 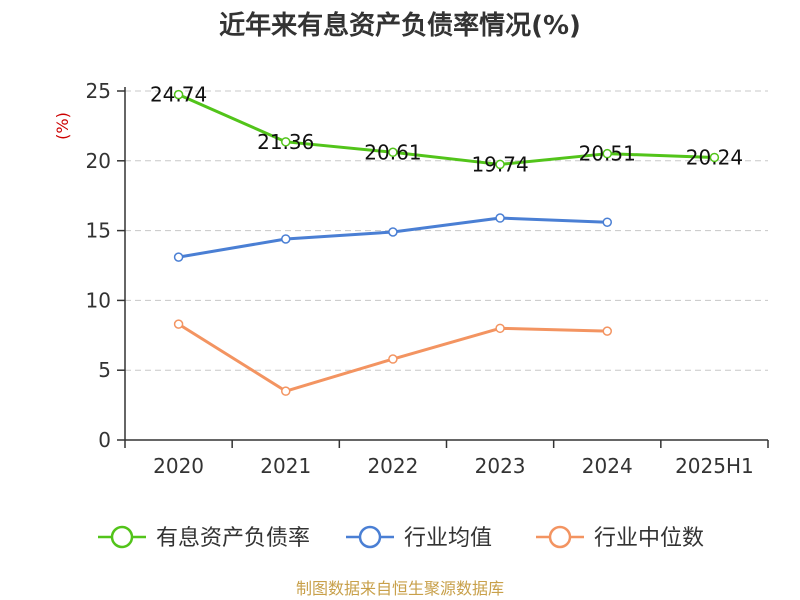 I want to click on legend: 有息资产负债率 行业均值 行业中位数, so click(x=401, y=538).